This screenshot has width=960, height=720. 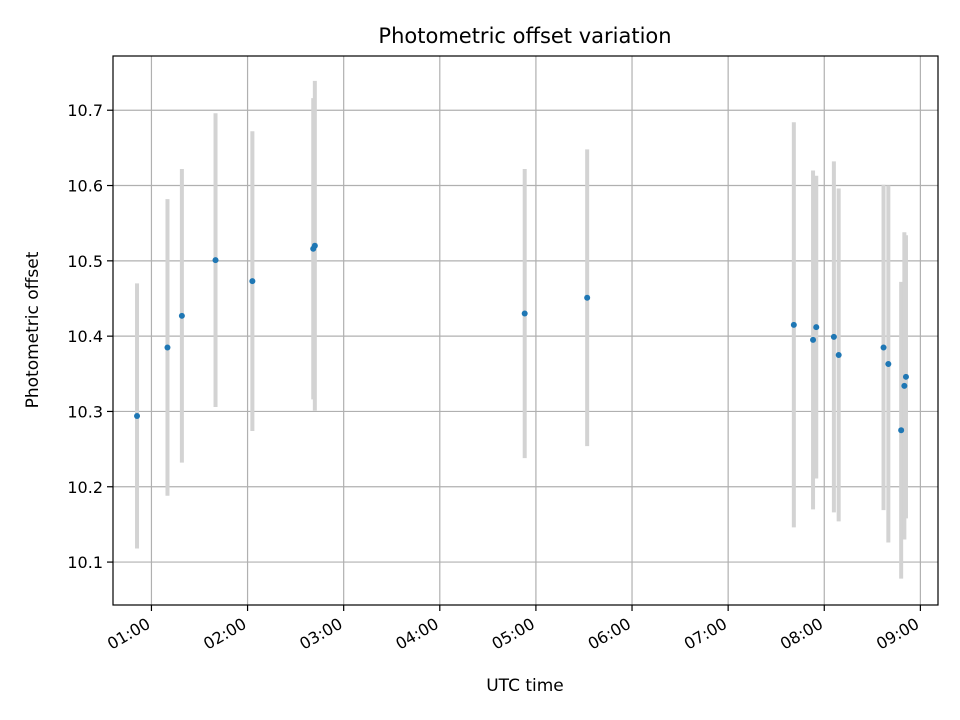 What do you see at coordinates (525, 686) in the screenshot?
I see `x-axis-label: UTC time` at bounding box center [525, 686].